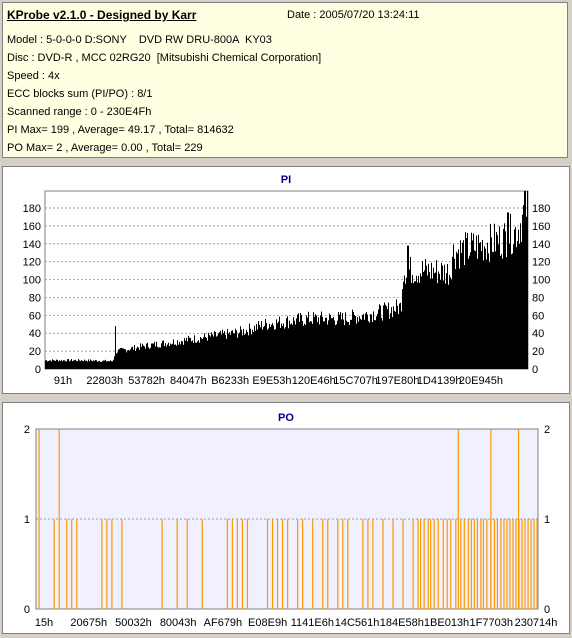 The height and width of the screenshot is (638, 572). What do you see at coordinates (27, 610) in the screenshot?
I see `po-y-tick-label: 0` at bounding box center [27, 610].